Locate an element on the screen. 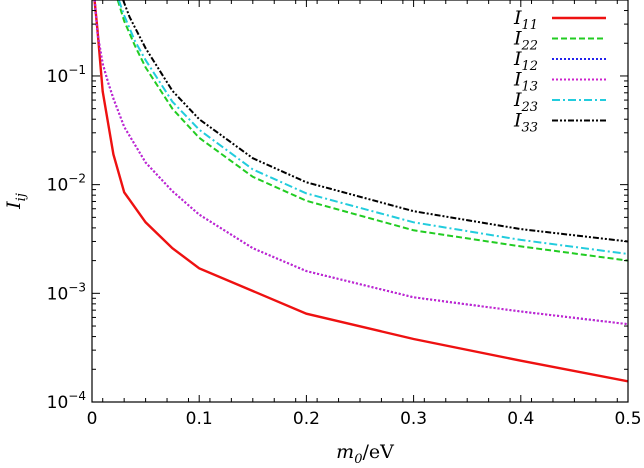 The image size is (644, 468). legend-label: I23 is located at coordinates (525, 102).